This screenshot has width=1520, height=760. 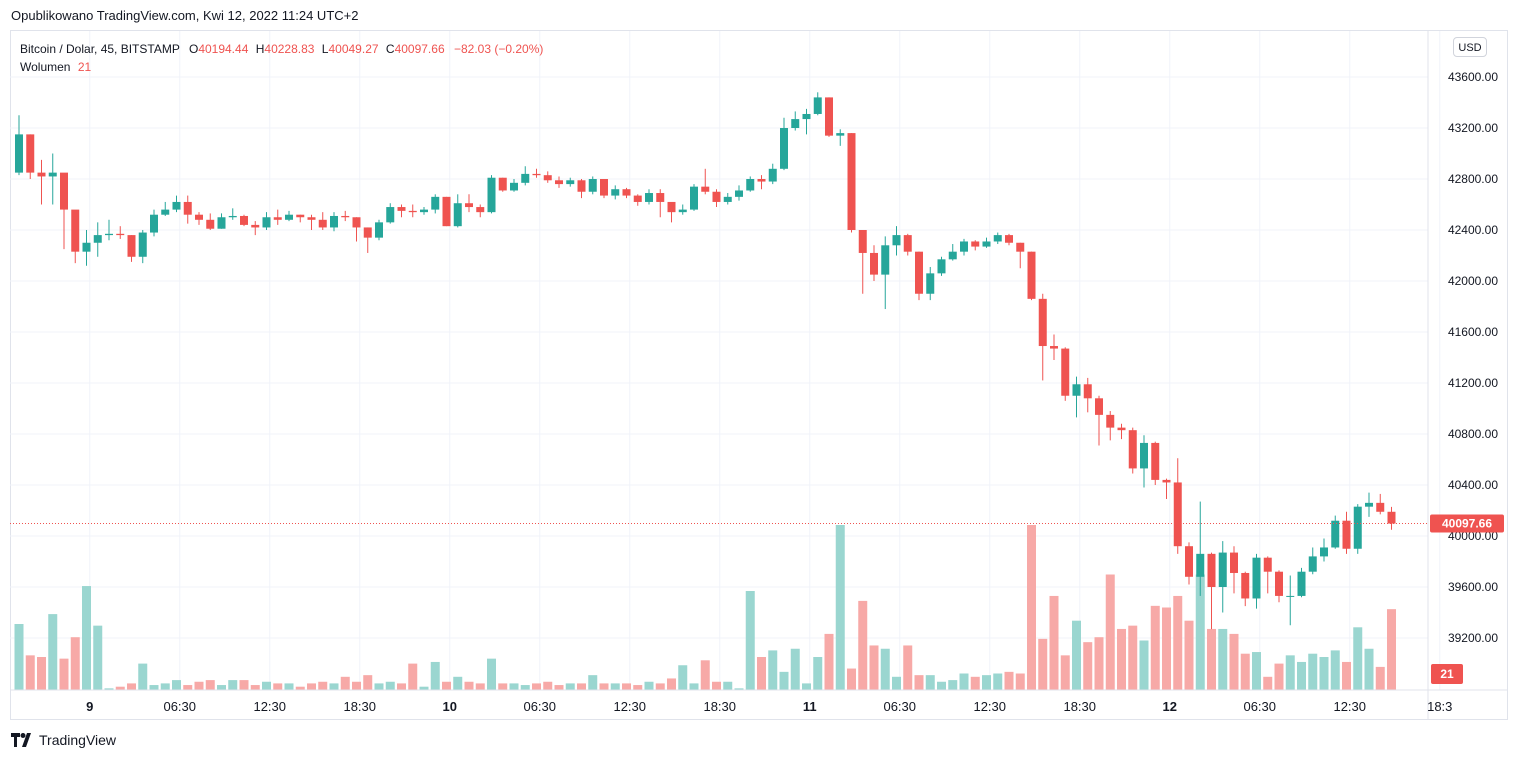 What do you see at coordinates (63, 740) in the screenshot?
I see `tradingview-brand: TradingView` at bounding box center [63, 740].